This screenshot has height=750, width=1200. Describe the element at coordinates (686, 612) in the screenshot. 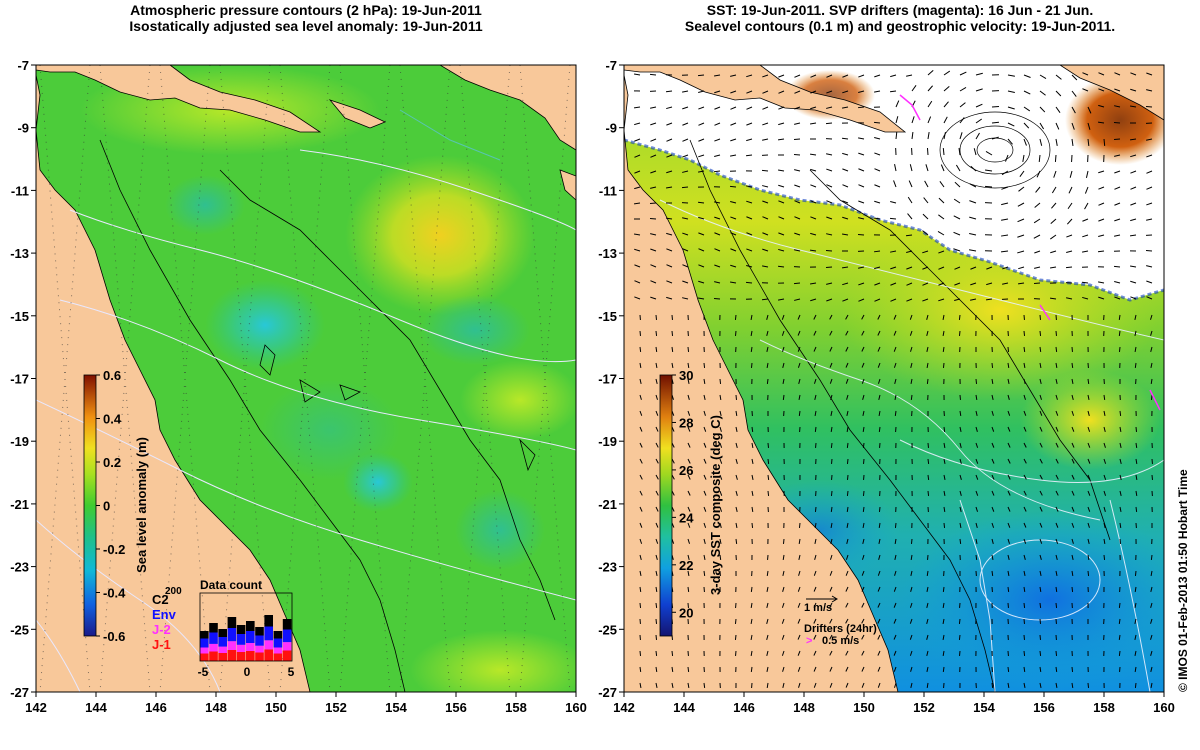

I see `colorbar-tick-label: 20` at that location.